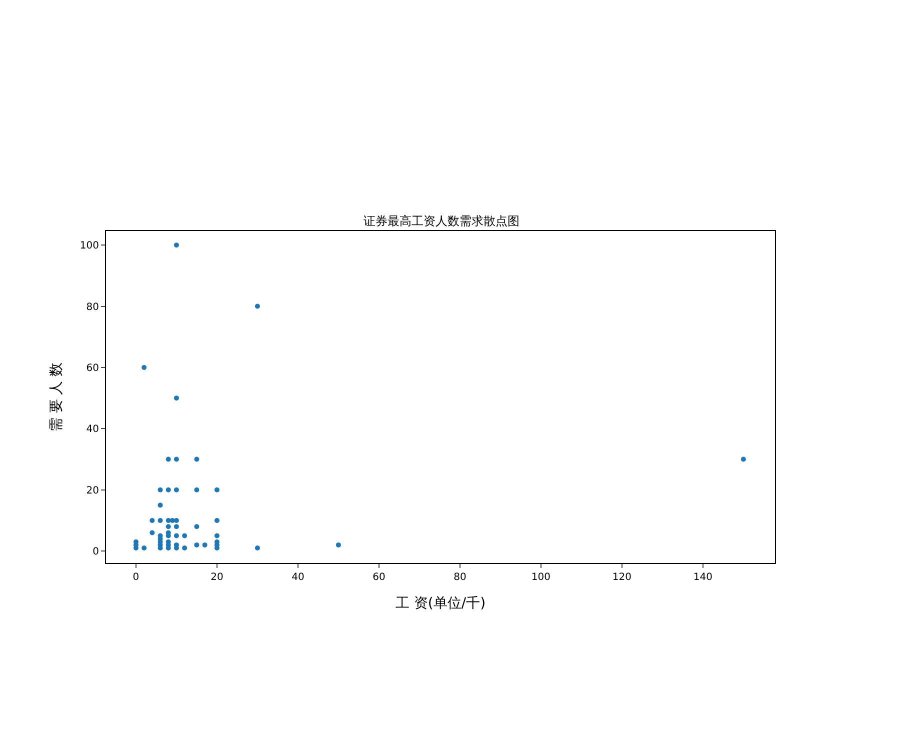  What do you see at coordinates (440, 603) in the screenshot?
I see `x-axis-title: 工 资(单位/千)` at bounding box center [440, 603].